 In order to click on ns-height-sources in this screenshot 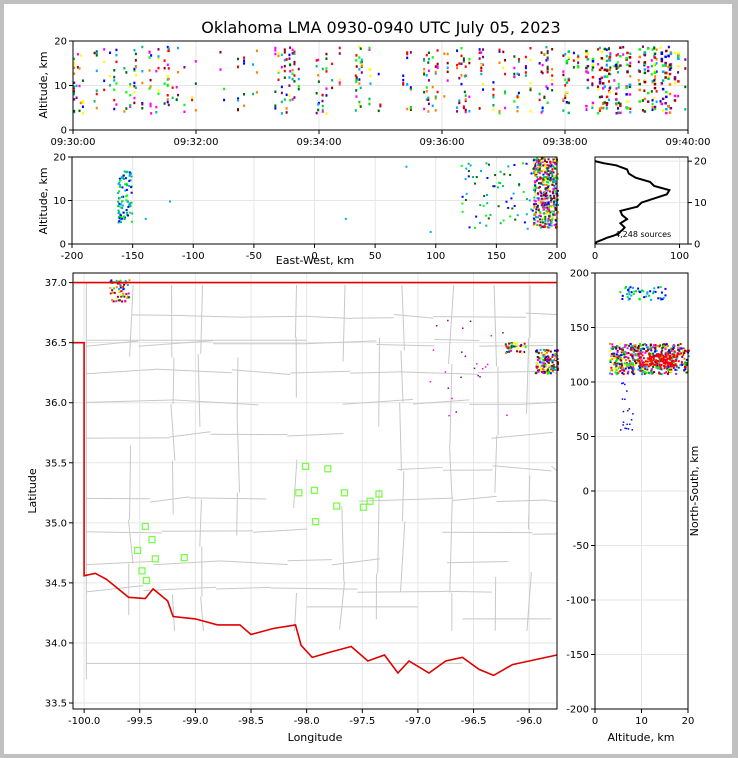, I will do `click(649, 358)`.